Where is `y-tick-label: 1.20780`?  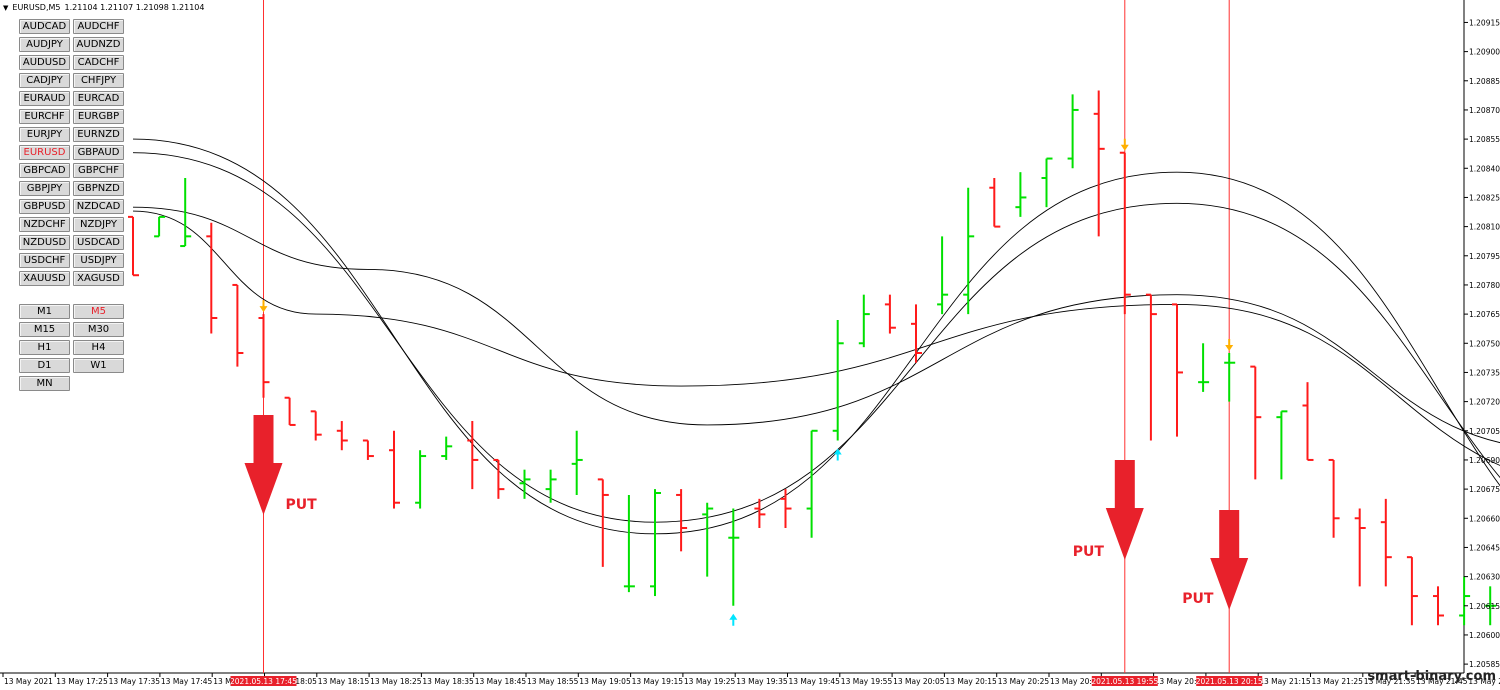
y-tick-label: 1.20780 is located at coordinates (1484, 285).